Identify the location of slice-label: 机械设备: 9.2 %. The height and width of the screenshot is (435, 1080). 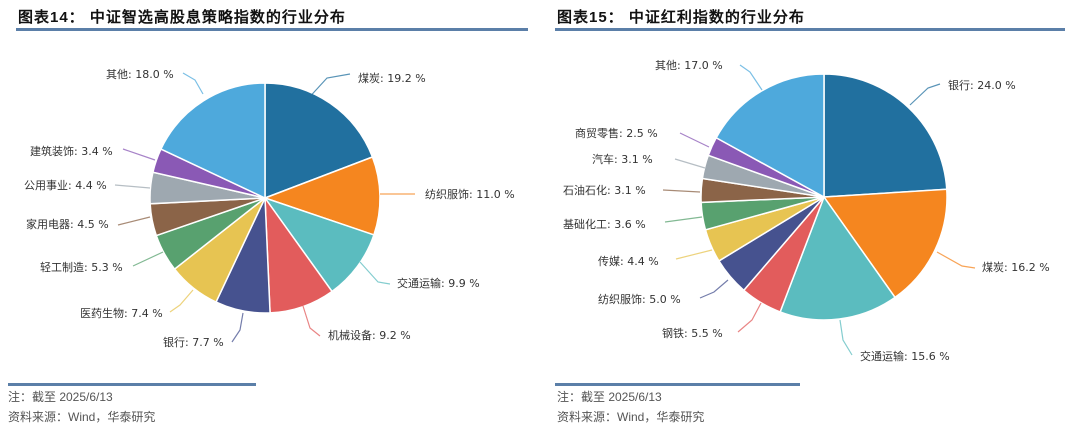
(369, 335).